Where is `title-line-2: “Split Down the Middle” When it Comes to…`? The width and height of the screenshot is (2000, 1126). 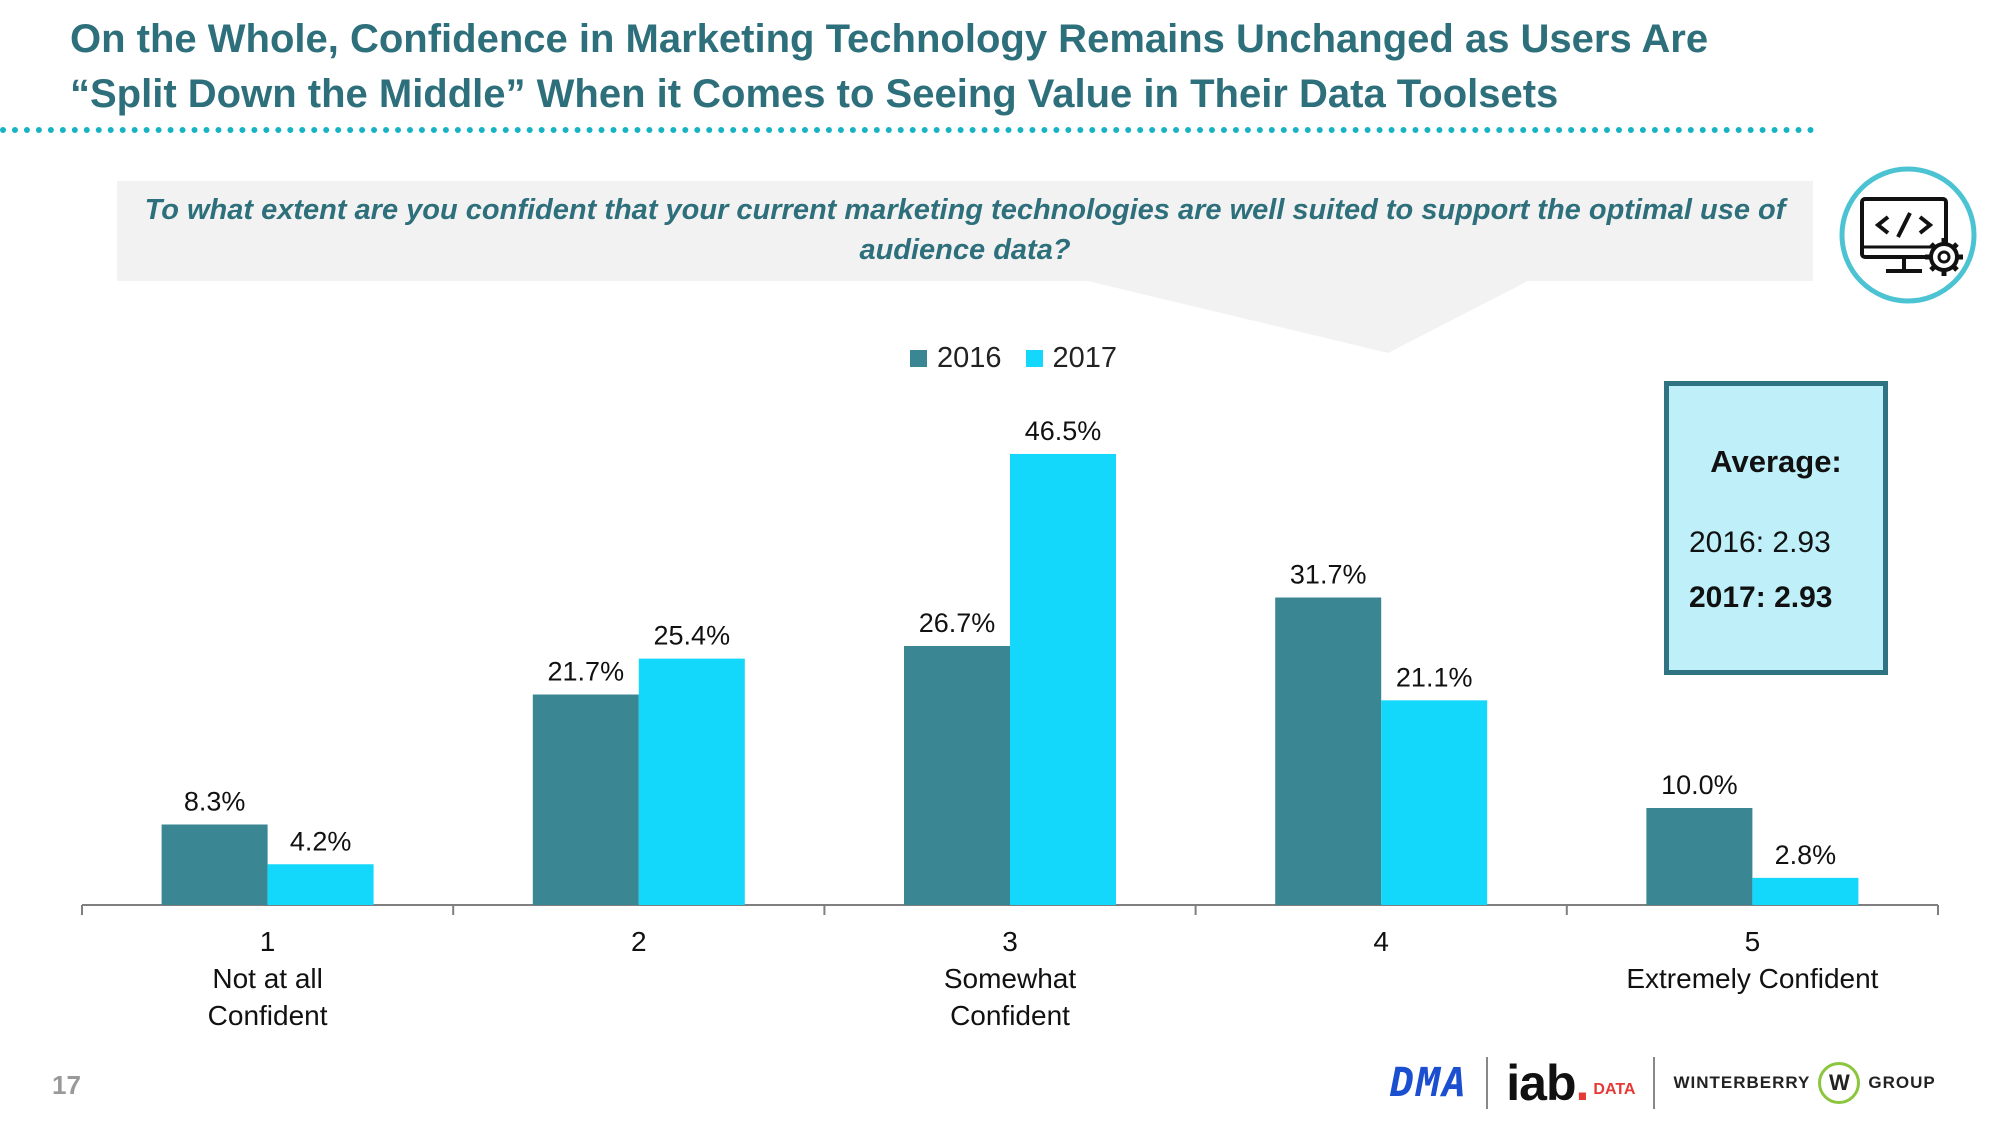
title-line-2: “Split Down the Middle” When it Comes to… is located at coordinates (814, 94).